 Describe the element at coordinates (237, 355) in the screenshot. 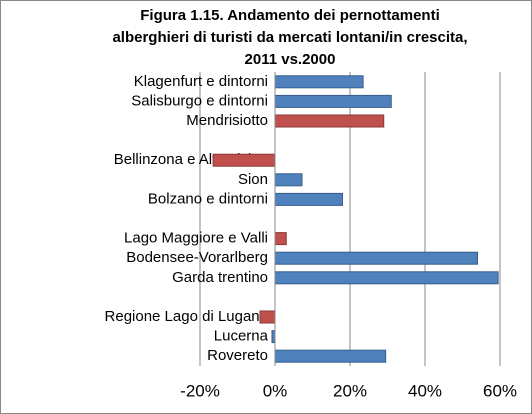

I see `y-tick-label: Rovereto` at that location.